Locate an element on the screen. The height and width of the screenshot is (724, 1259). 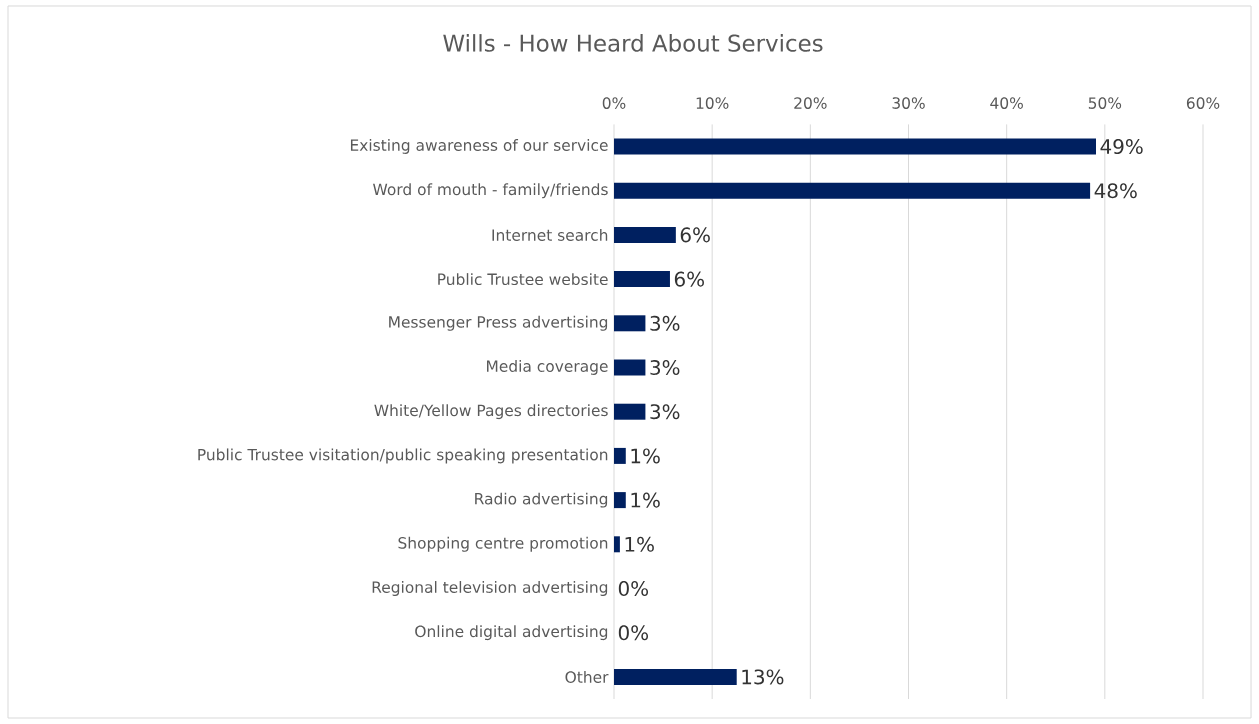
y-tick-label: Existing awareness of our service is located at coordinates (479, 146).